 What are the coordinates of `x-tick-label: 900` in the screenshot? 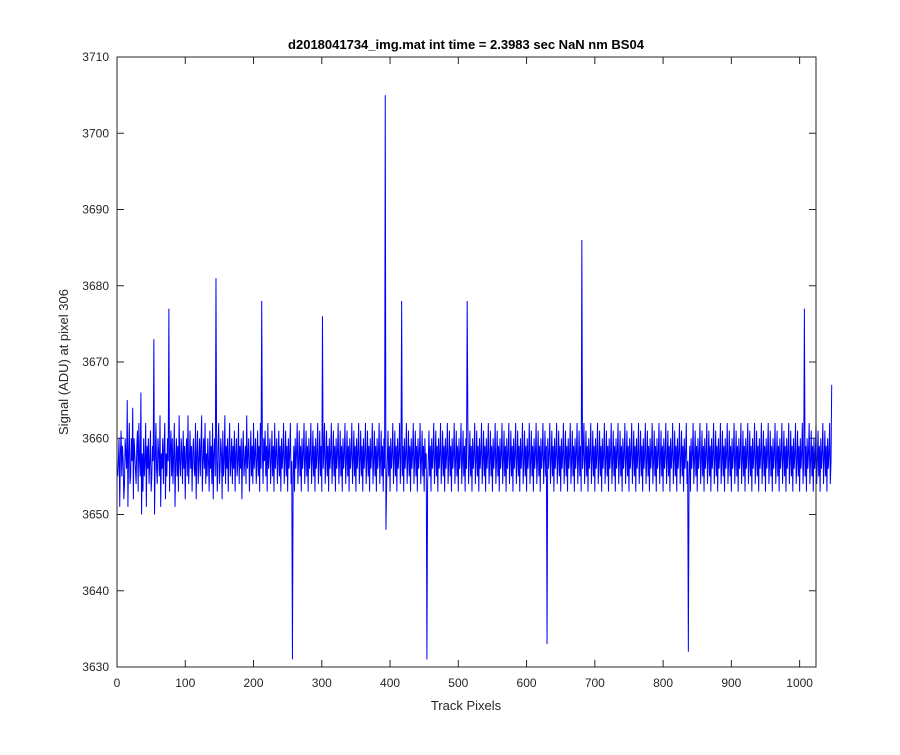 It's located at (731, 683).